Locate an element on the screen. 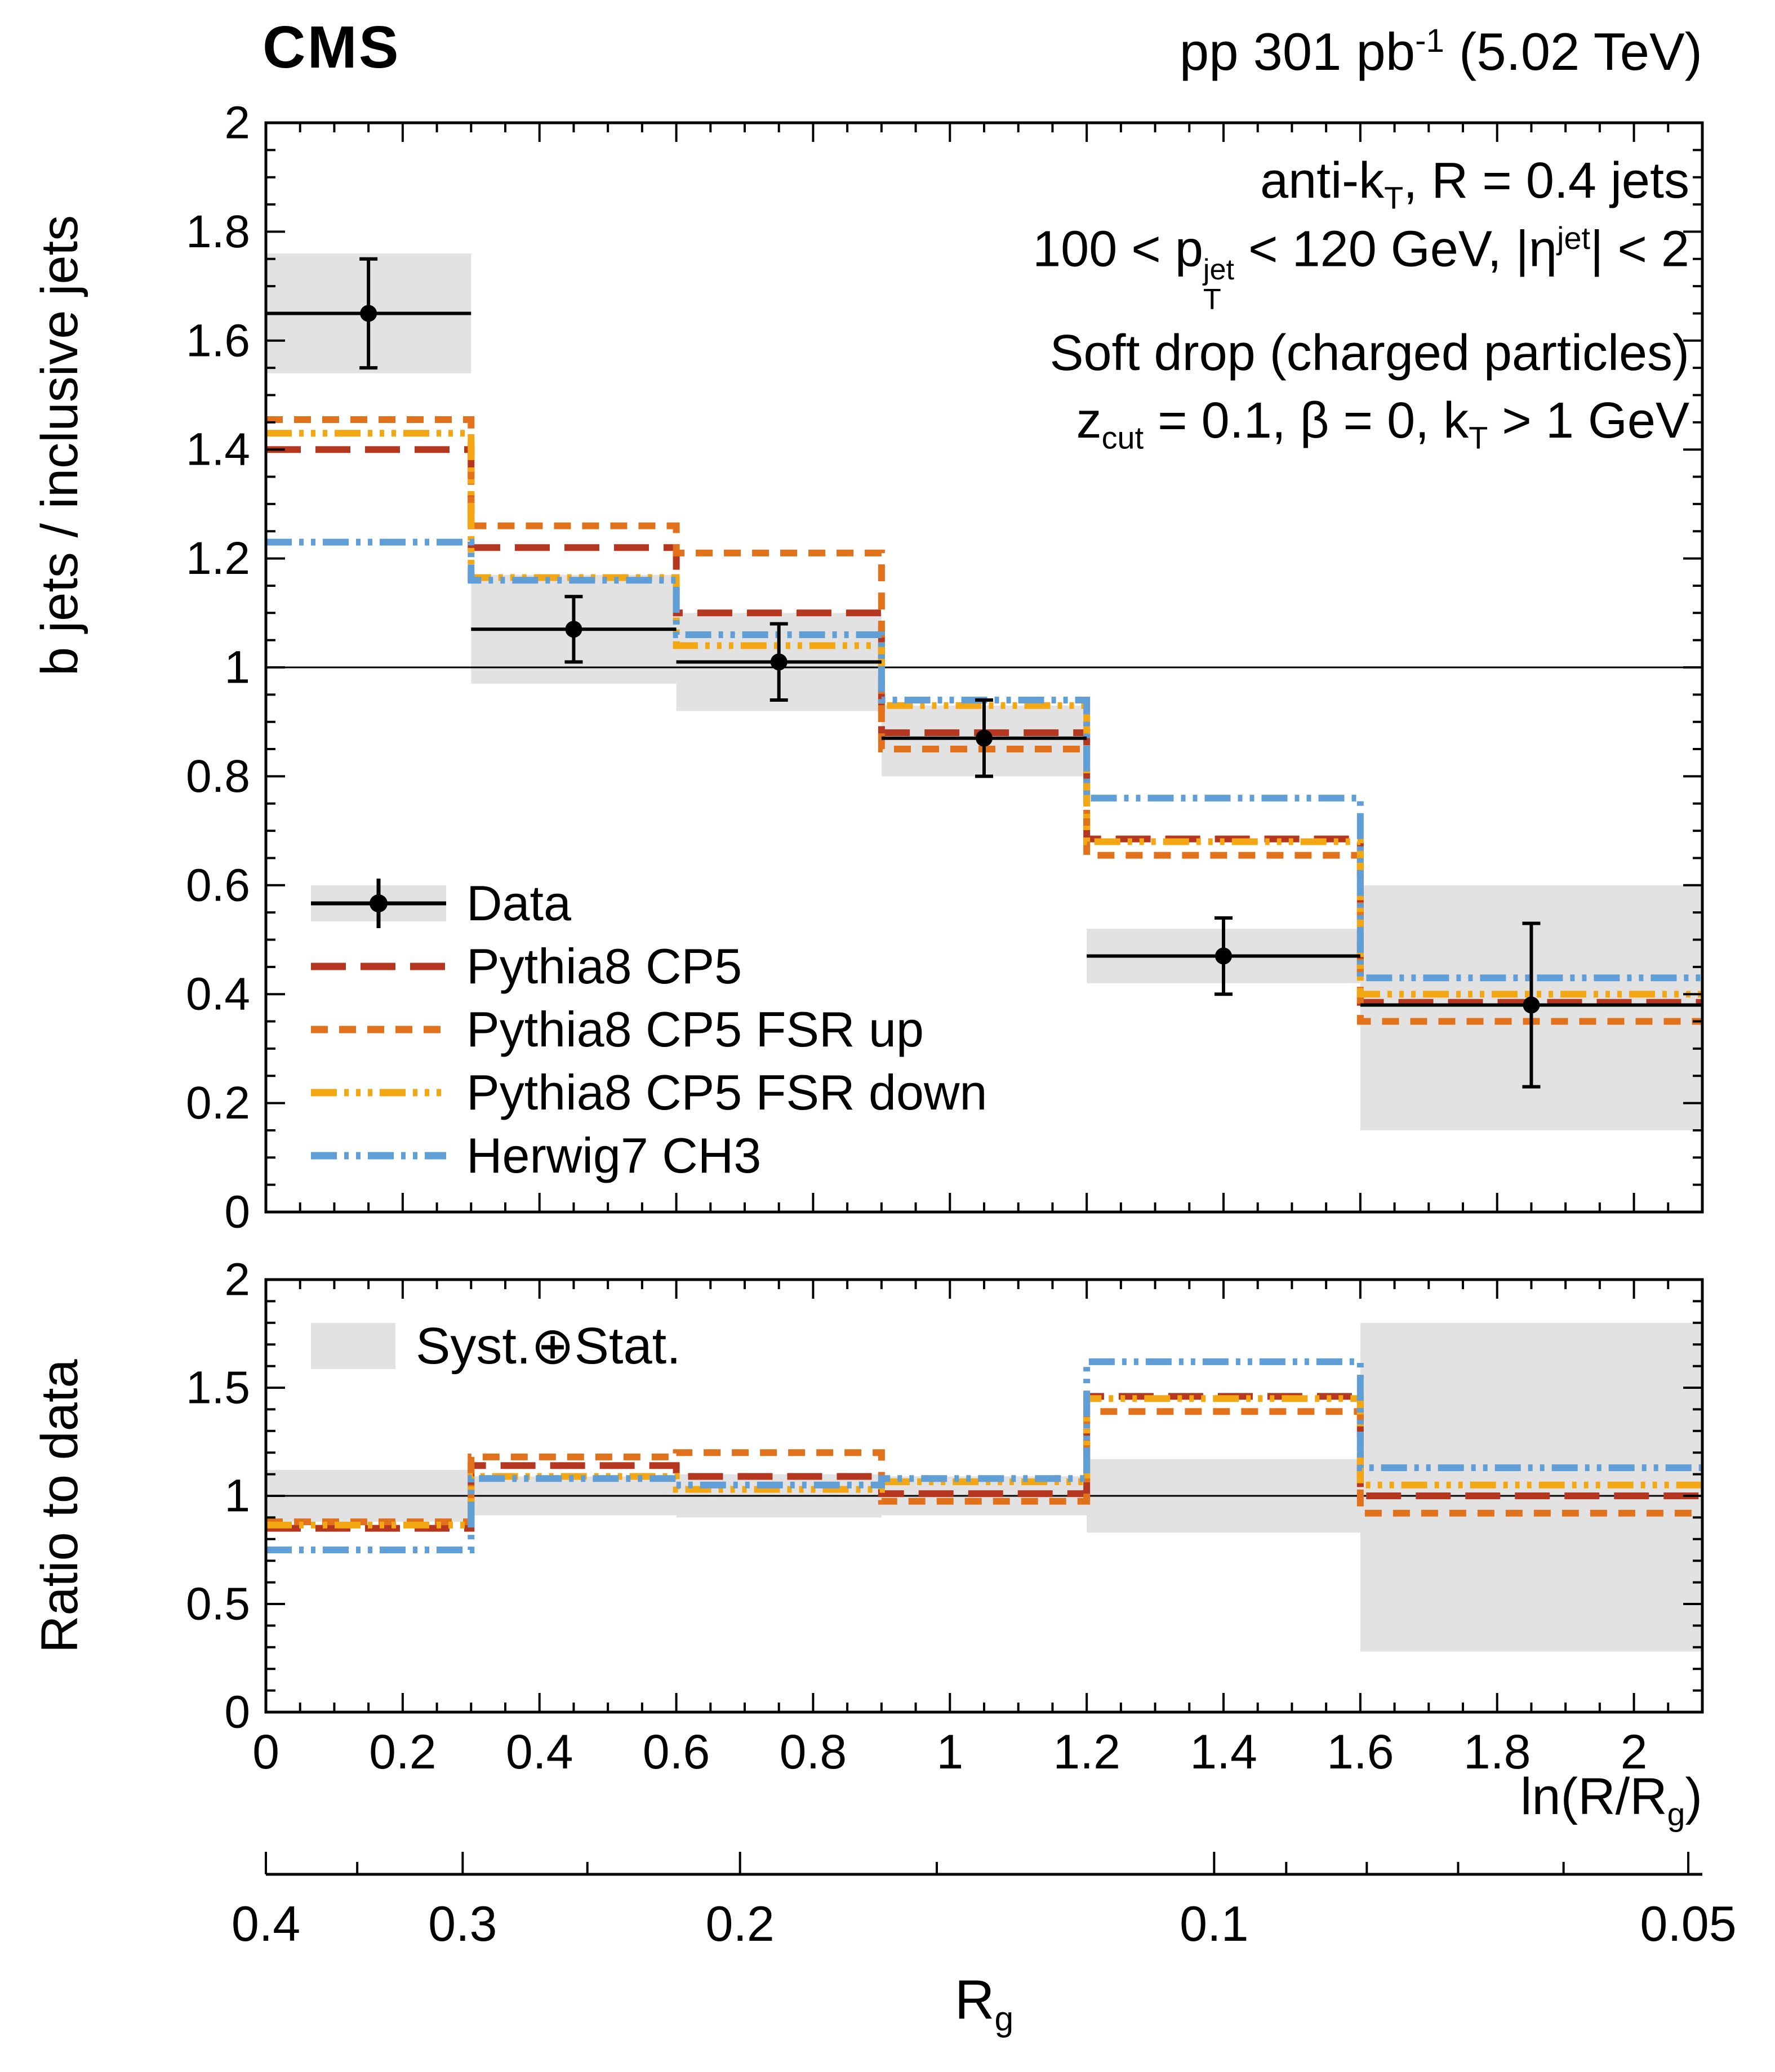 The image size is (1775, 2072). legend-item-herwig7-ch3: Herwig7 CH3 is located at coordinates (649, 1156).